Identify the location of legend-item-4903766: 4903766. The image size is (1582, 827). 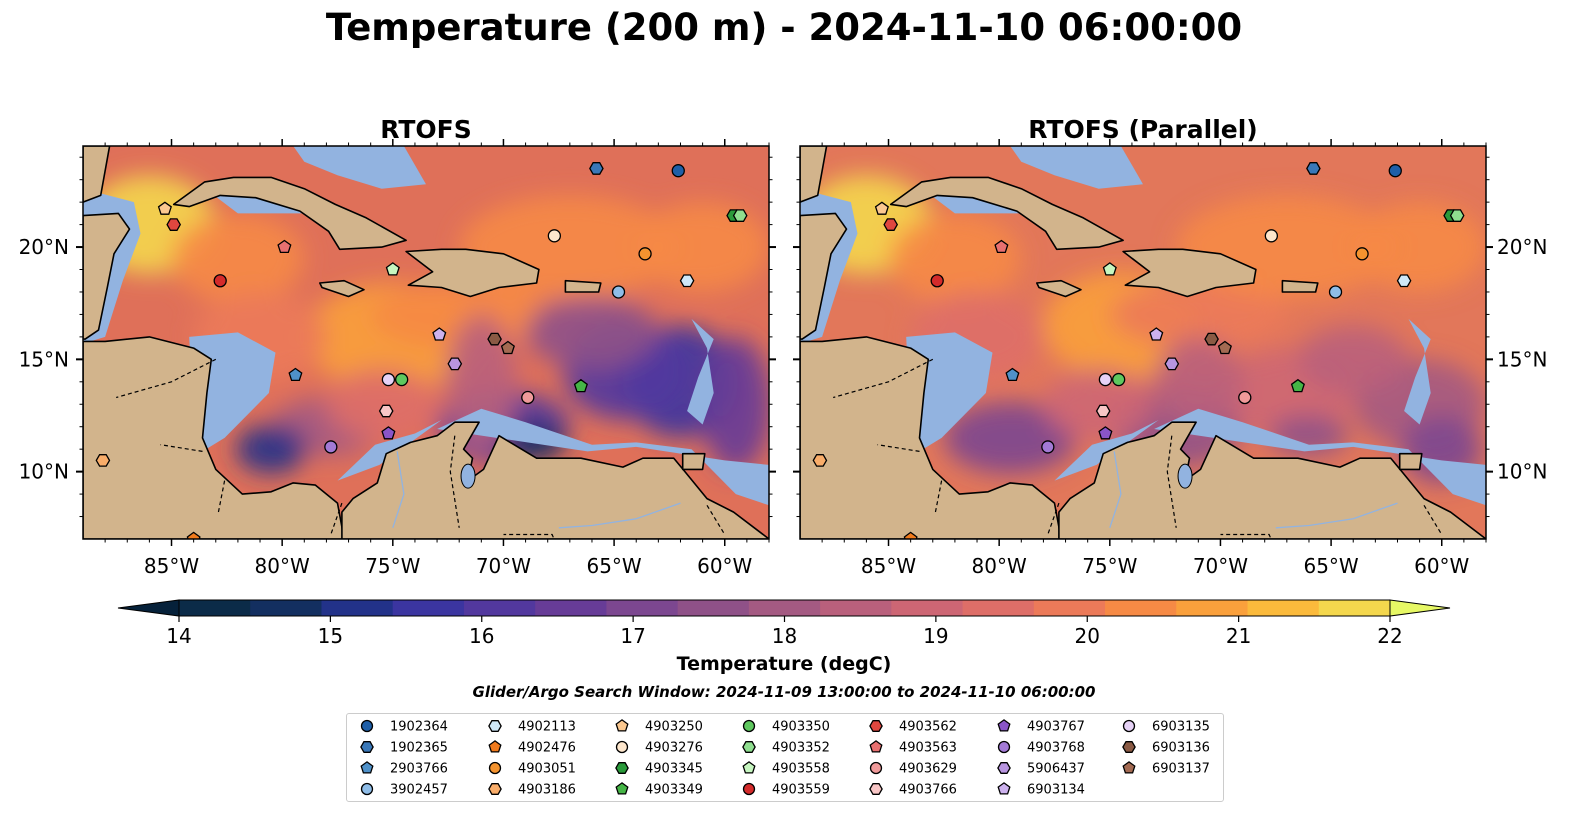
(913, 790).